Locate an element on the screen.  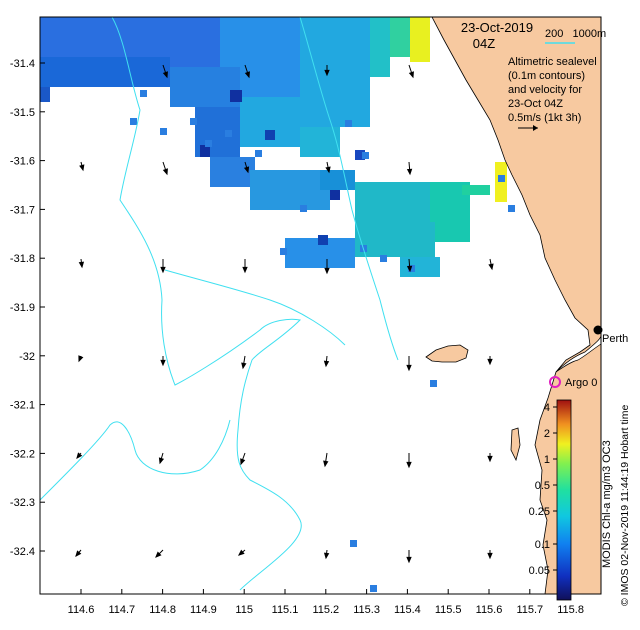
lon-tick-label: 115.3 is located at coordinates (366, 610).